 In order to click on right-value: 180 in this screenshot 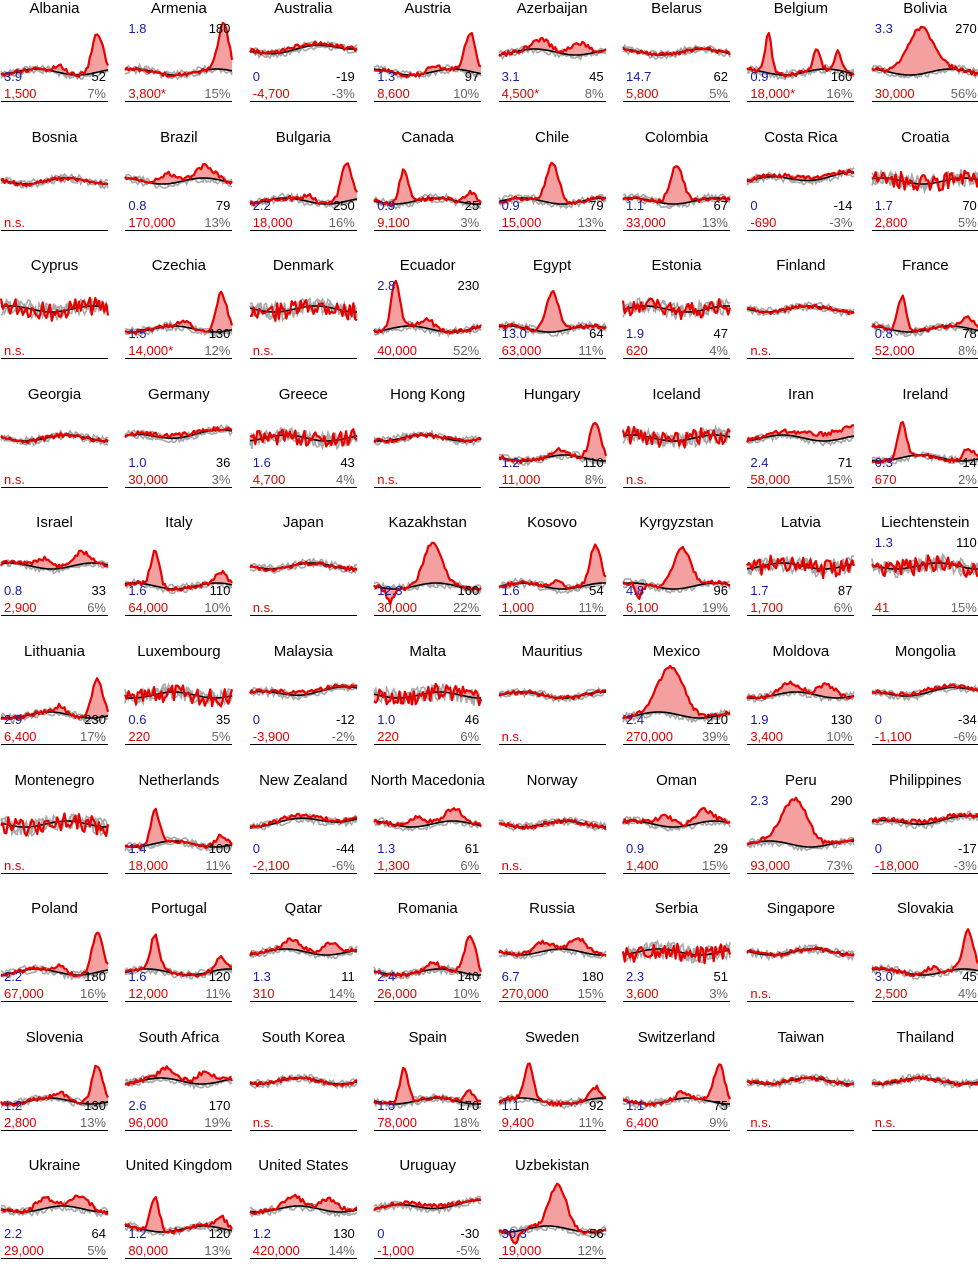, I will do `click(219, 28)`.